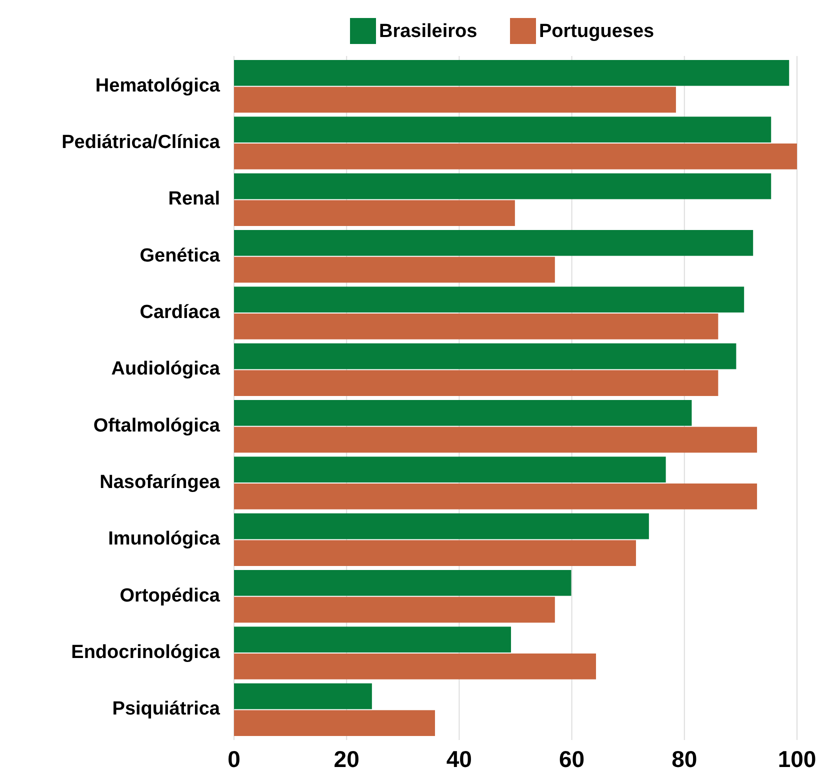  Describe the element at coordinates (234, 759) in the screenshot. I see `x-tick-label: 0` at that location.